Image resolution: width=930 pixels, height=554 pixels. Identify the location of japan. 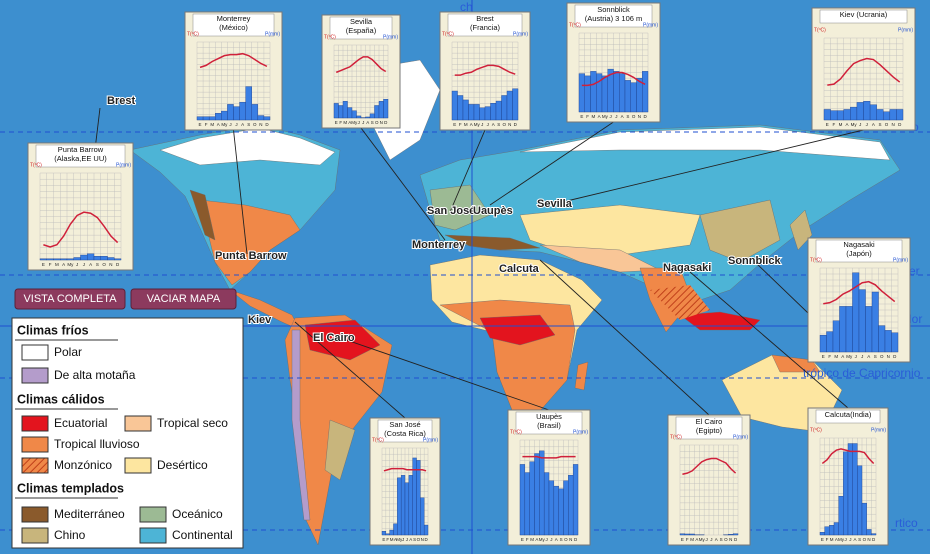
(801, 230).